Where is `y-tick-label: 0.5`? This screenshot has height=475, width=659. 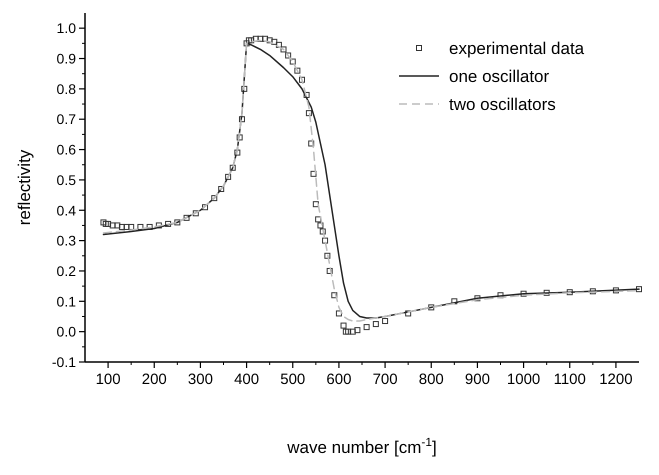
y-tick-label: 0.5 is located at coordinates (66, 180).